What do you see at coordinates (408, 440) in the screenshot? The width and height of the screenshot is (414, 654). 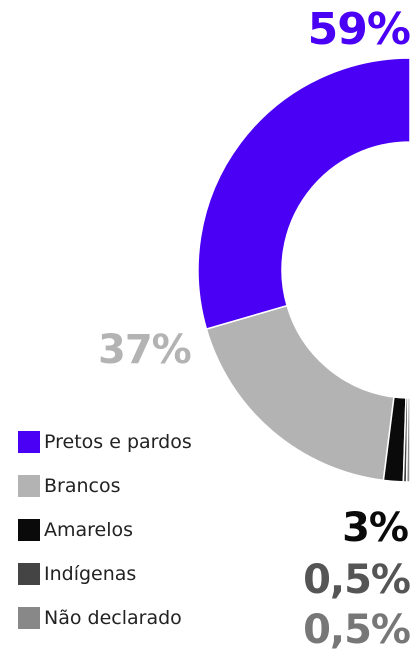 I see `slice-n-o-declarado` at bounding box center [408, 440].